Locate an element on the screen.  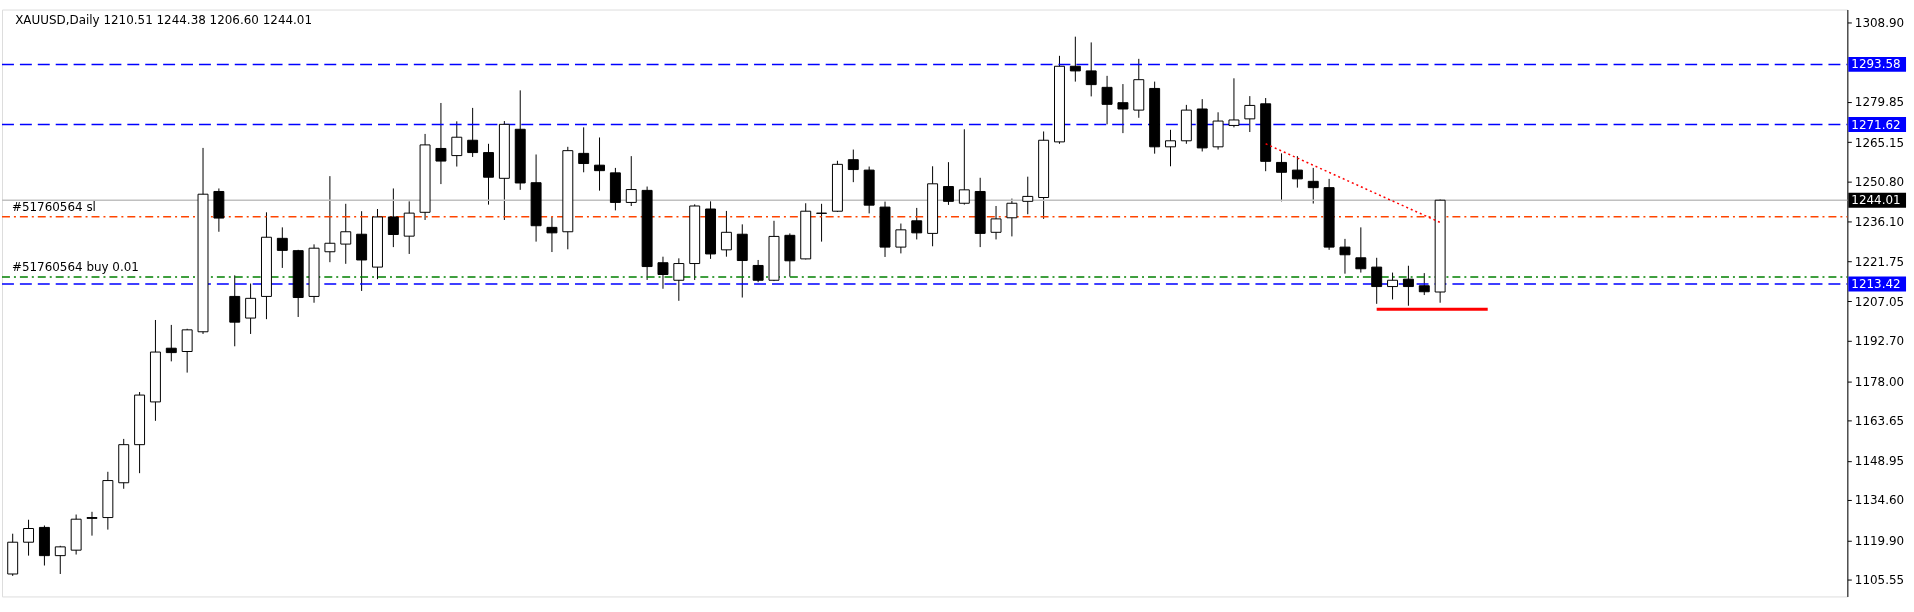
y-tick-label: 1134.60 is located at coordinates (1879, 500).